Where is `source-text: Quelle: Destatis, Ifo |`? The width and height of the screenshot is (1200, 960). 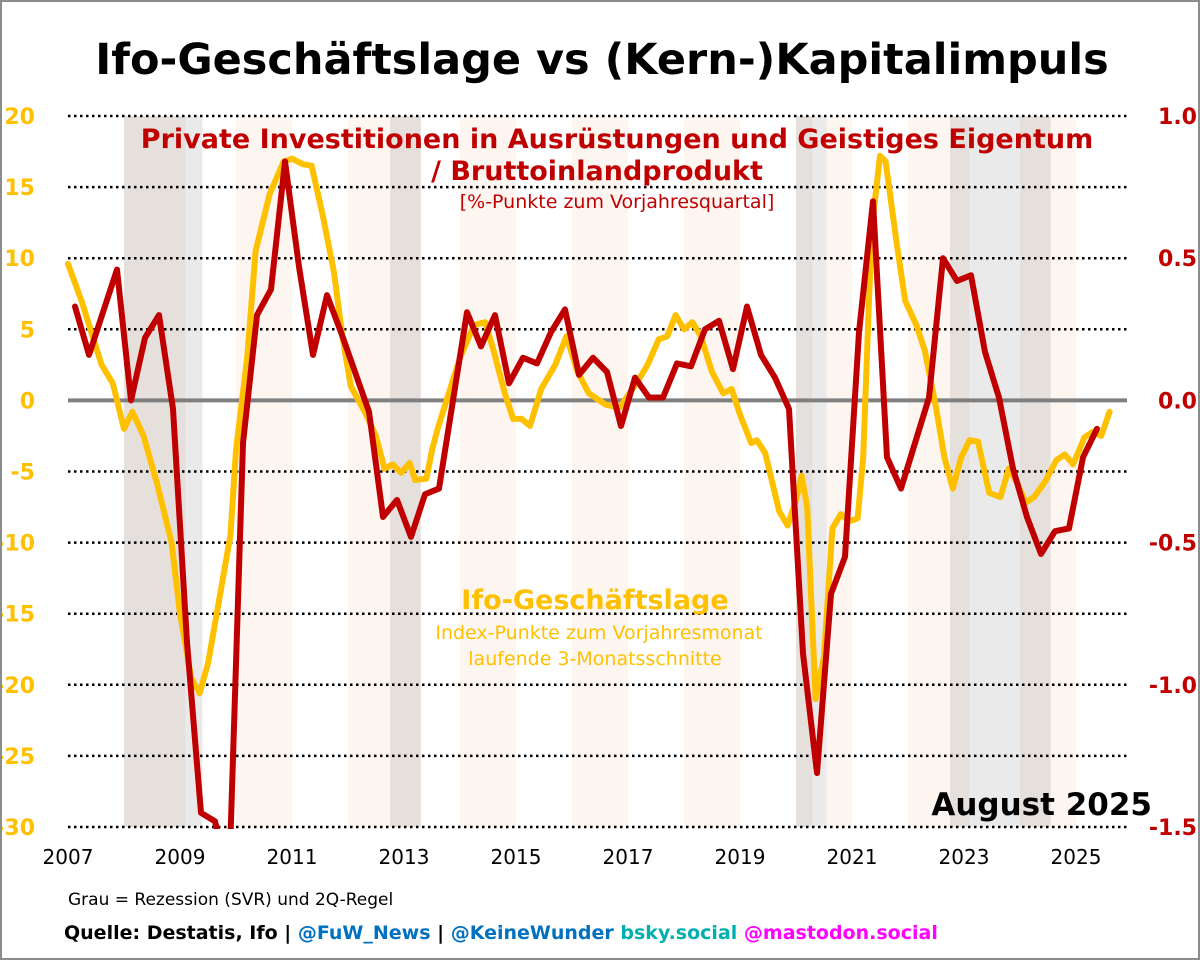 source-text: Quelle: Destatis, Ifo | is located at coordinates (181, 933).